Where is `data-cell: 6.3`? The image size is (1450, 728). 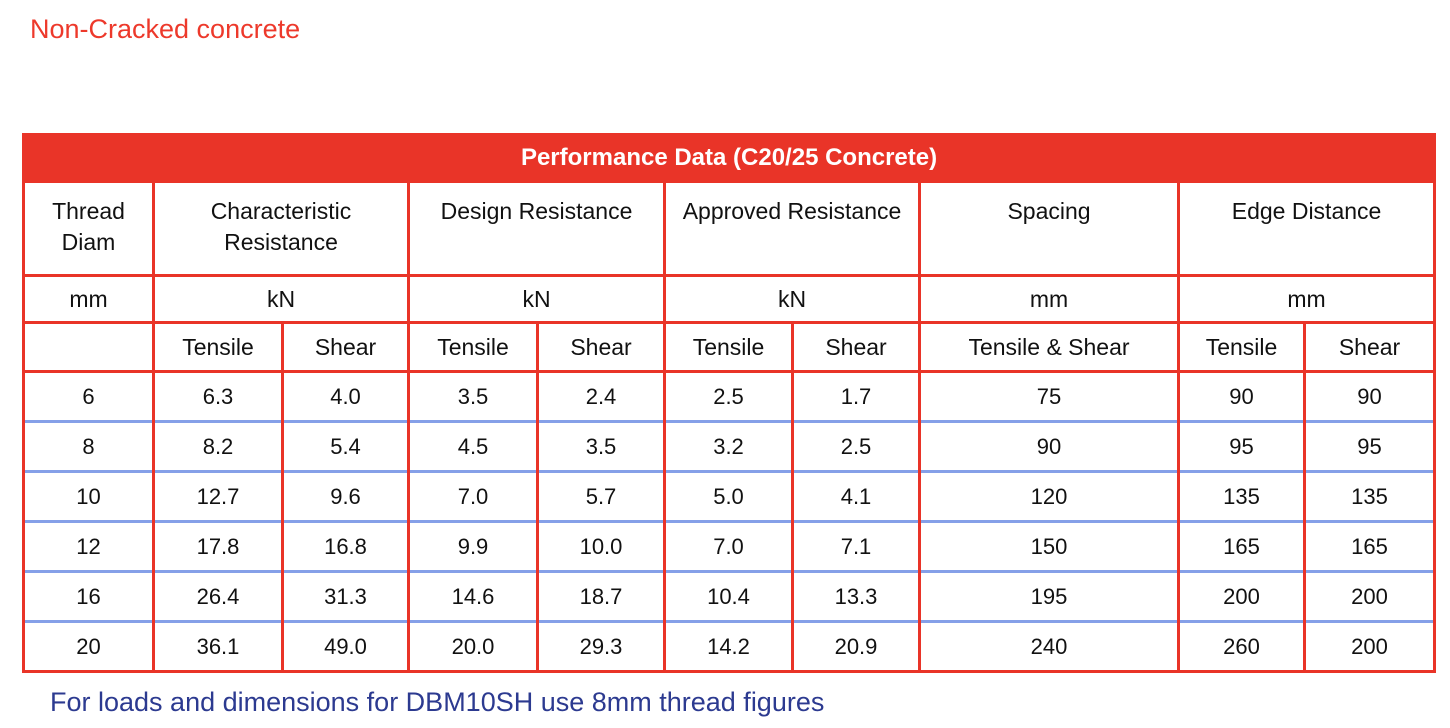
data-cell: 6.3 is located at coordinates (218, 396).